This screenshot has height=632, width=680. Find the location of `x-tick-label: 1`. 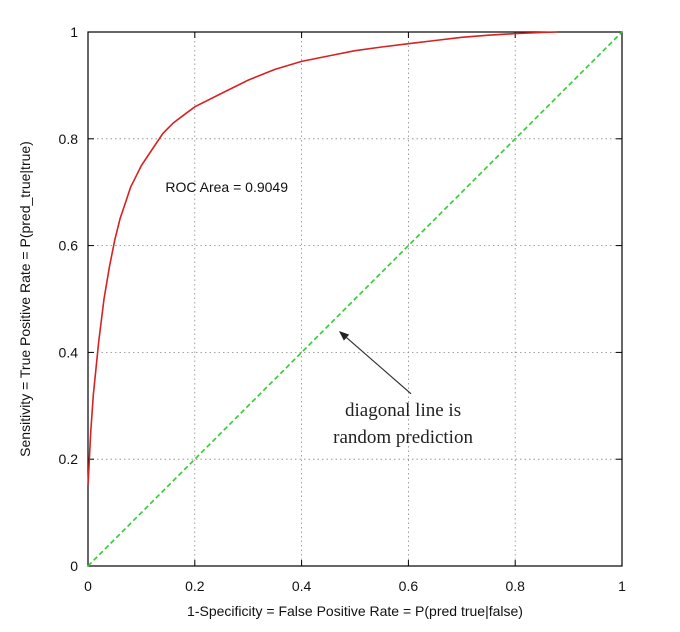

x-tick-label: 1 is located at coordinates (622, 586).